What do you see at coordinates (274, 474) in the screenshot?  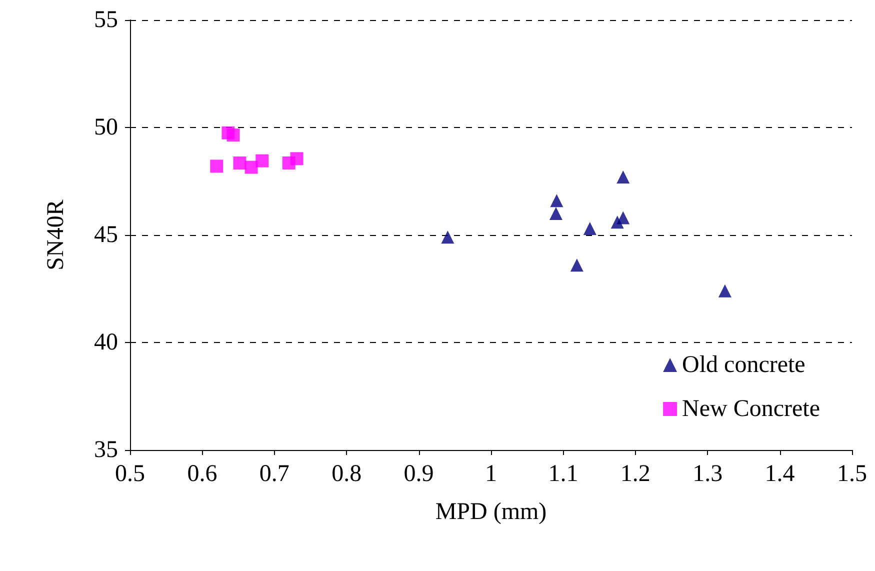 I see `x-tick-label: 0.7` at bounding box center [274, 474].